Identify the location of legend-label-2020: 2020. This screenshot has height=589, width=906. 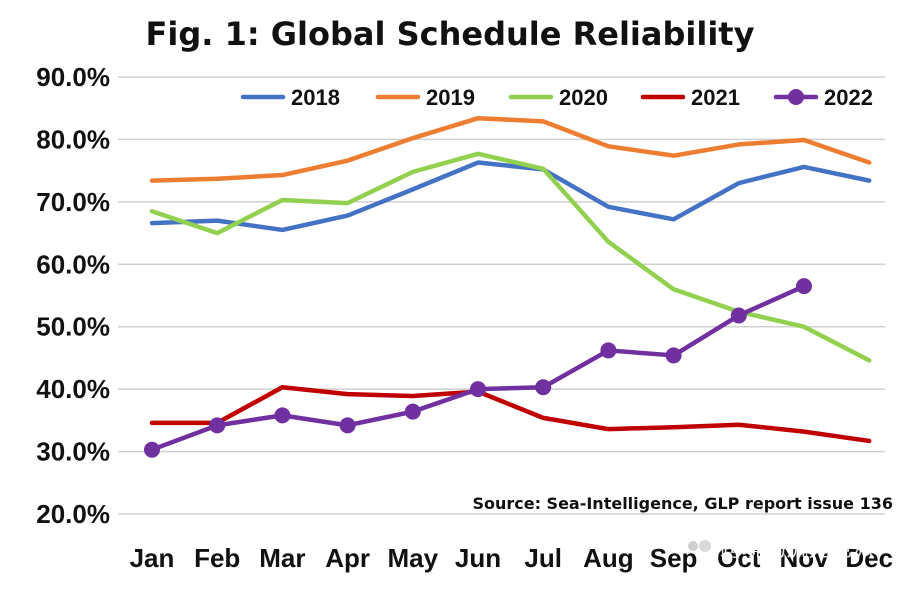
(583, 97).